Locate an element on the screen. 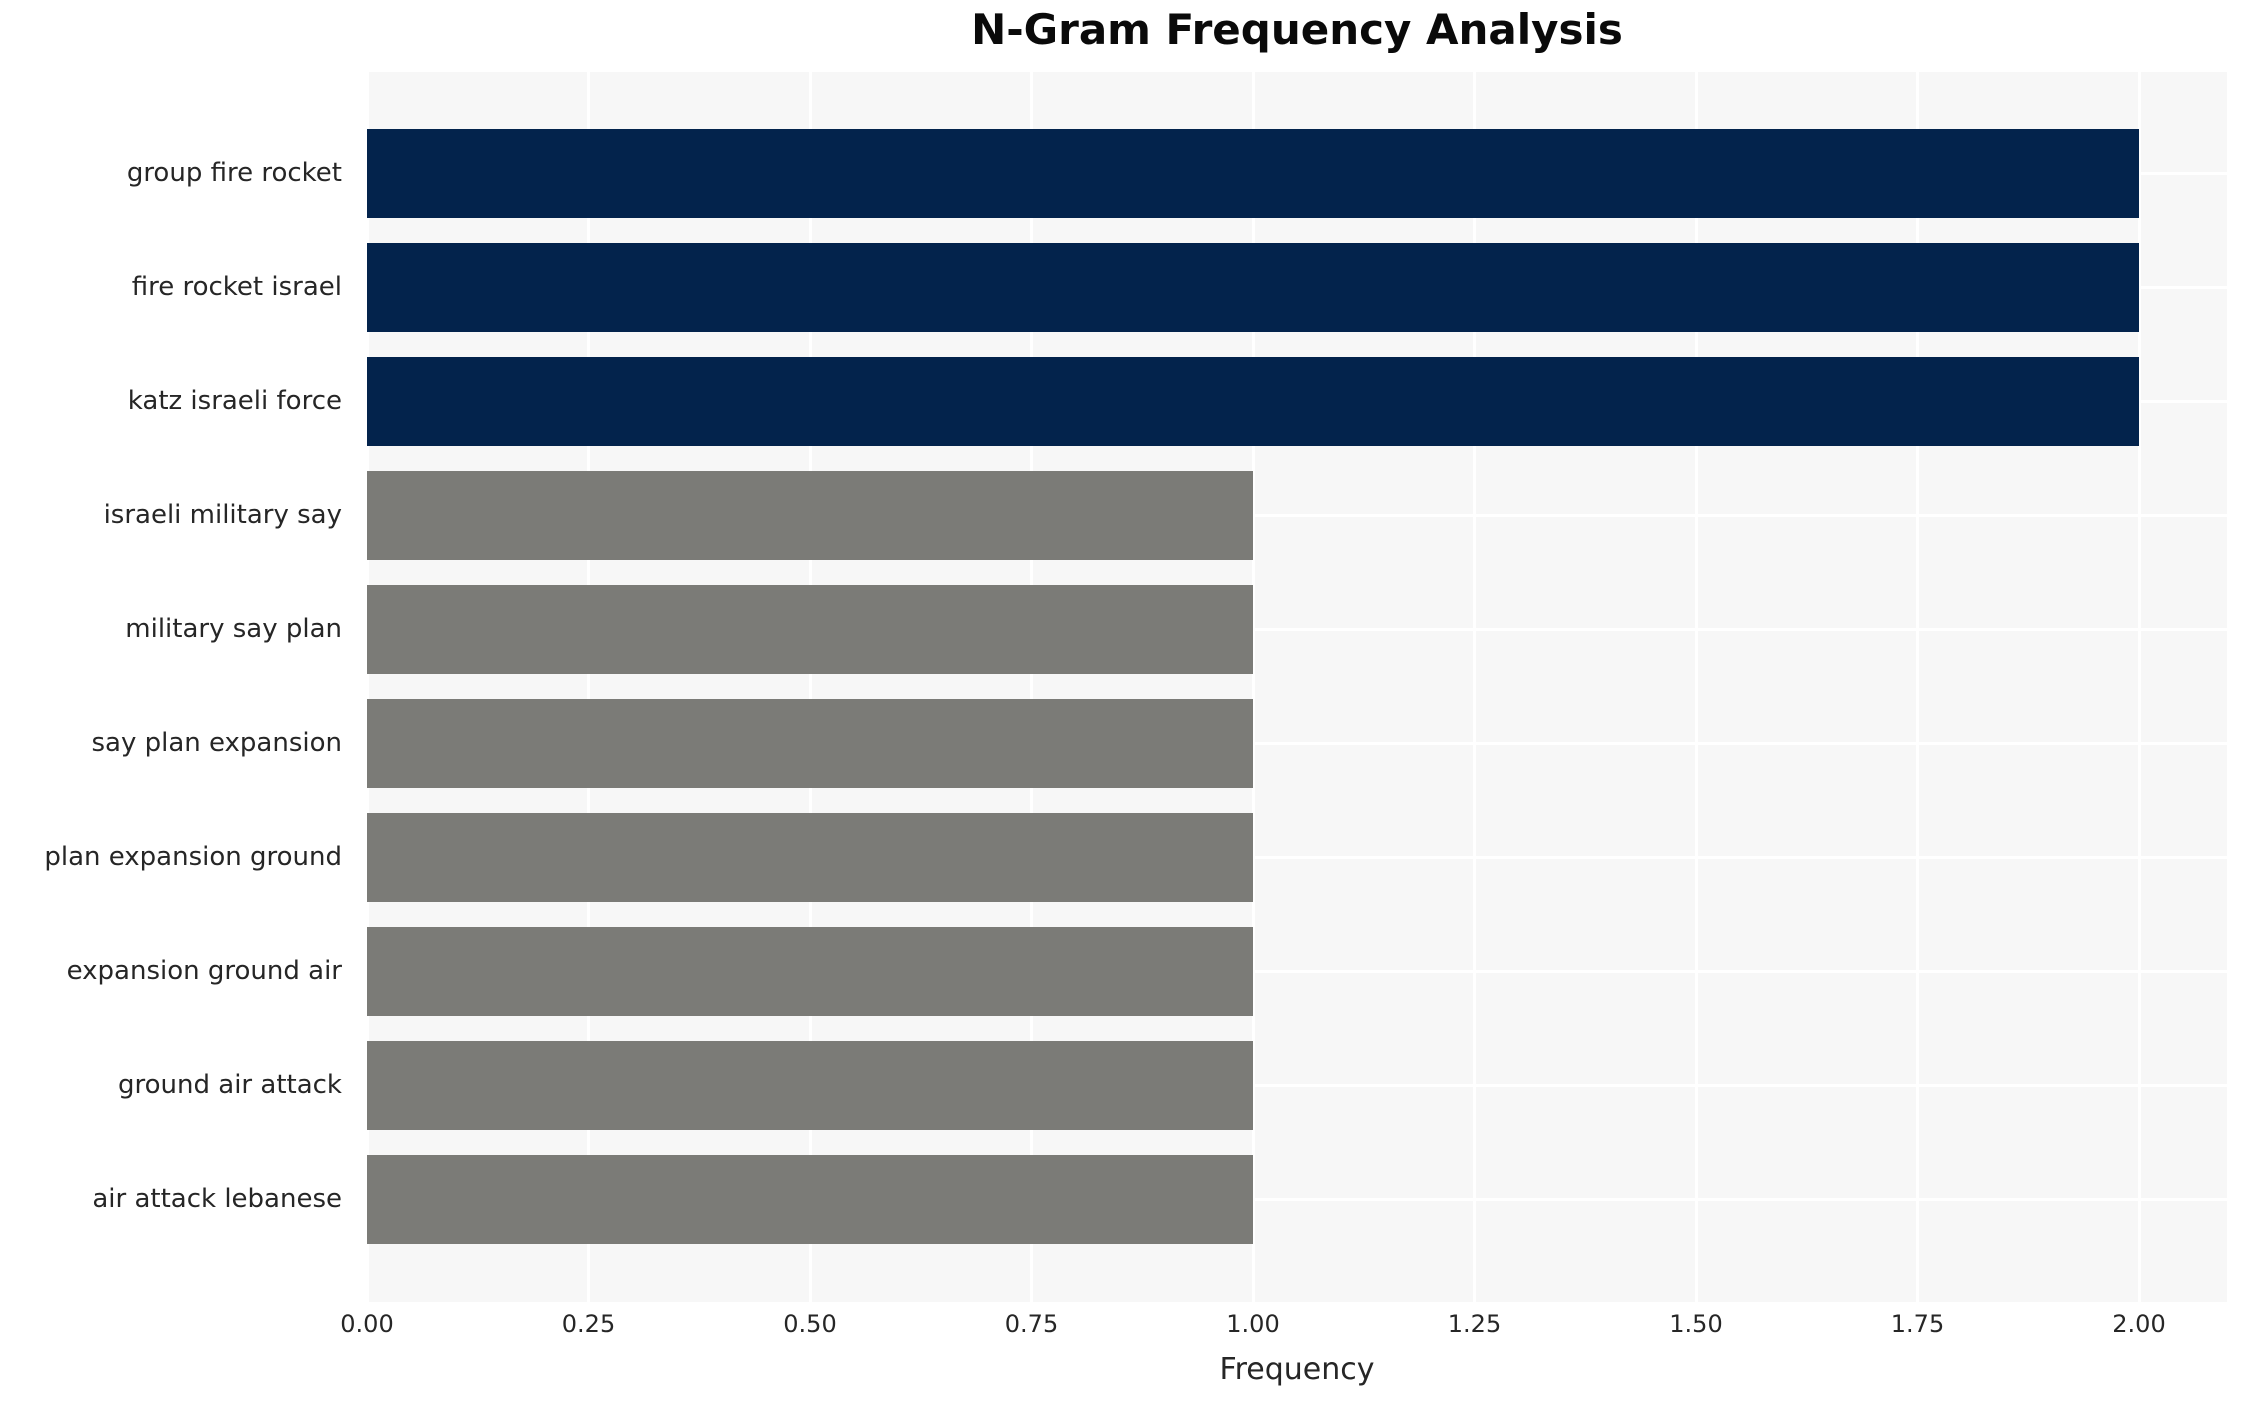 This screenshot has width=2247, height=1402. x-axis-title: Frequency is located at coordinates (1297, 1369).